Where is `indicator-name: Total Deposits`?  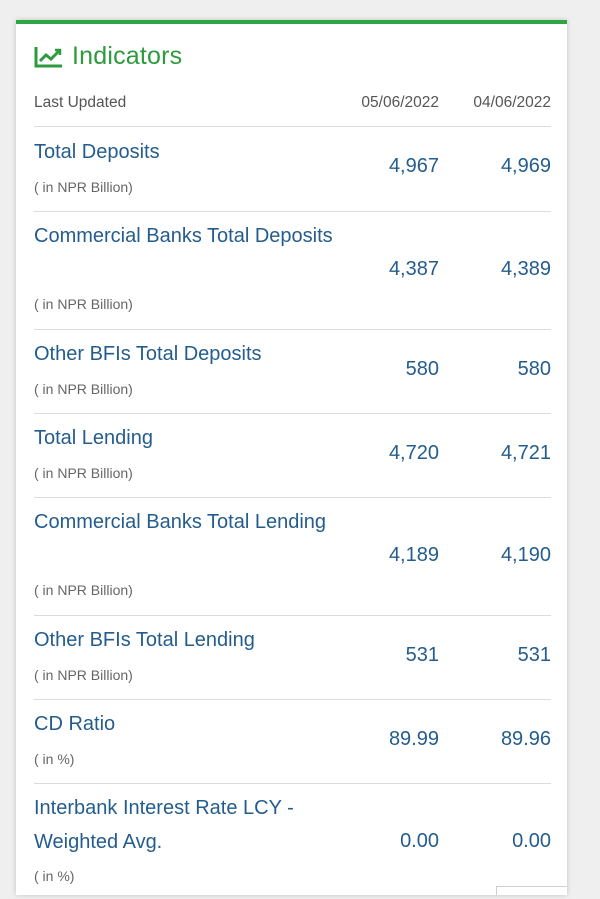
indicator-name: Total Deposits is located at coordinates (97, 152).